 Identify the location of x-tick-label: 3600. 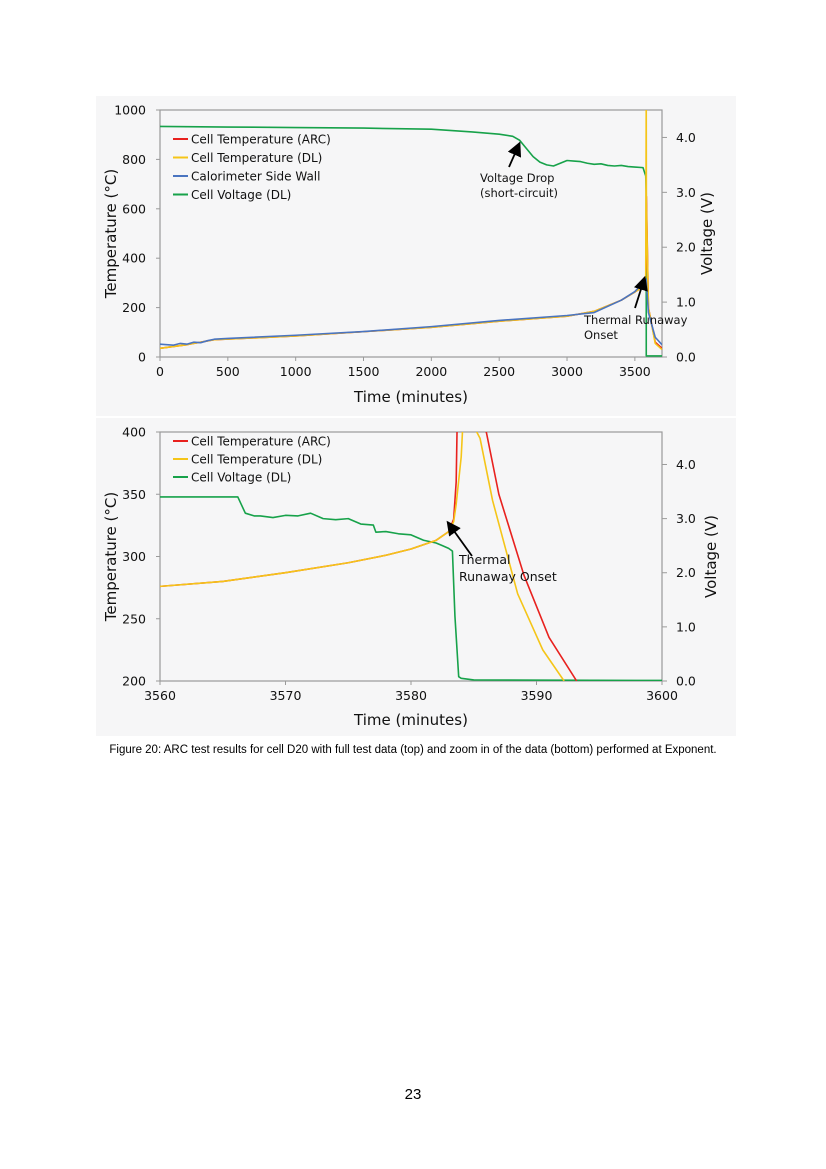
(662, 695).